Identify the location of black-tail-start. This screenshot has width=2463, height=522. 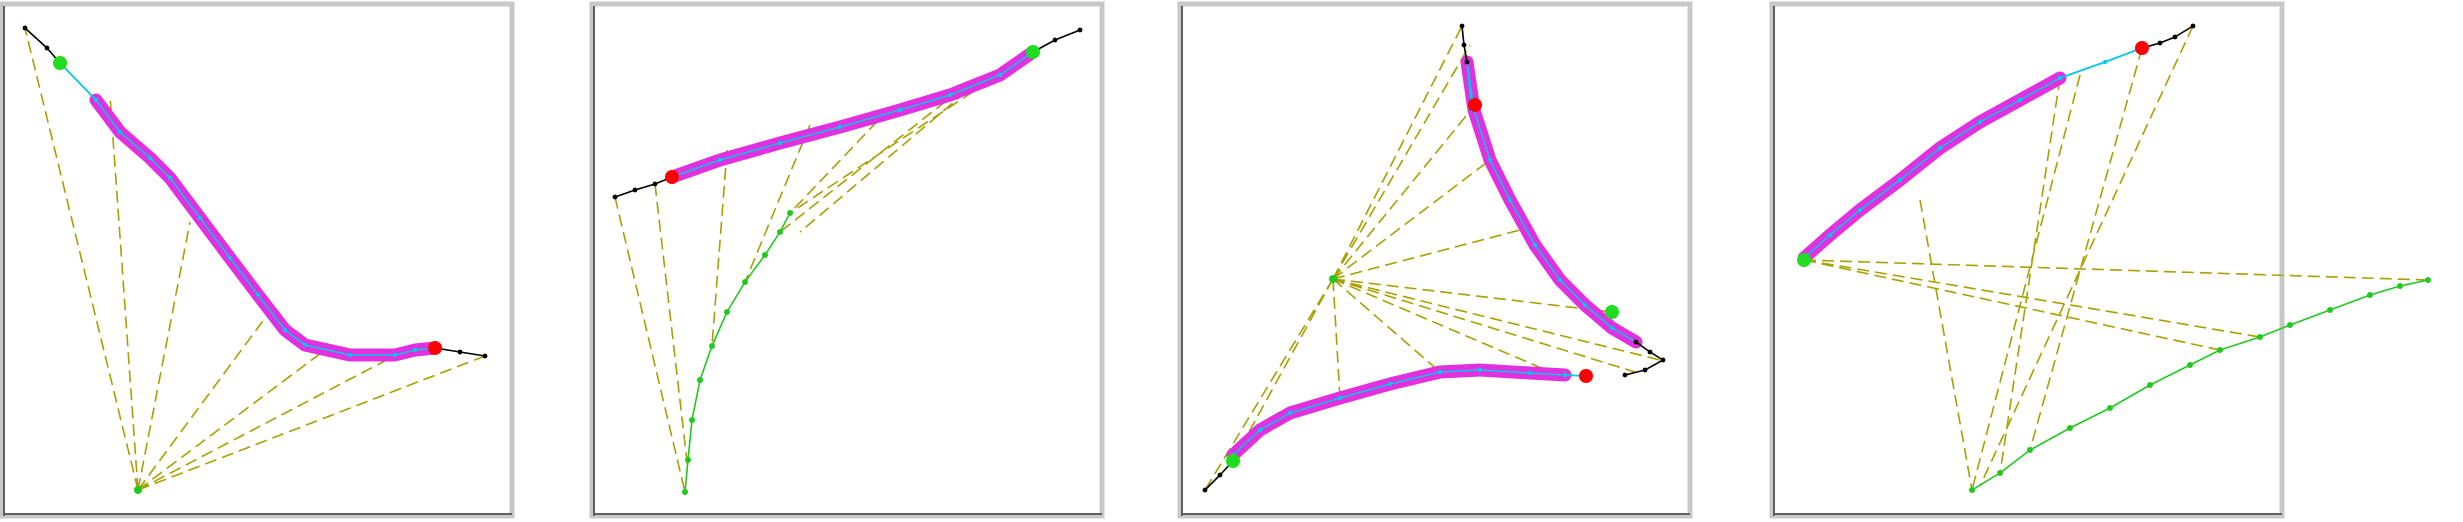
(643, 187).